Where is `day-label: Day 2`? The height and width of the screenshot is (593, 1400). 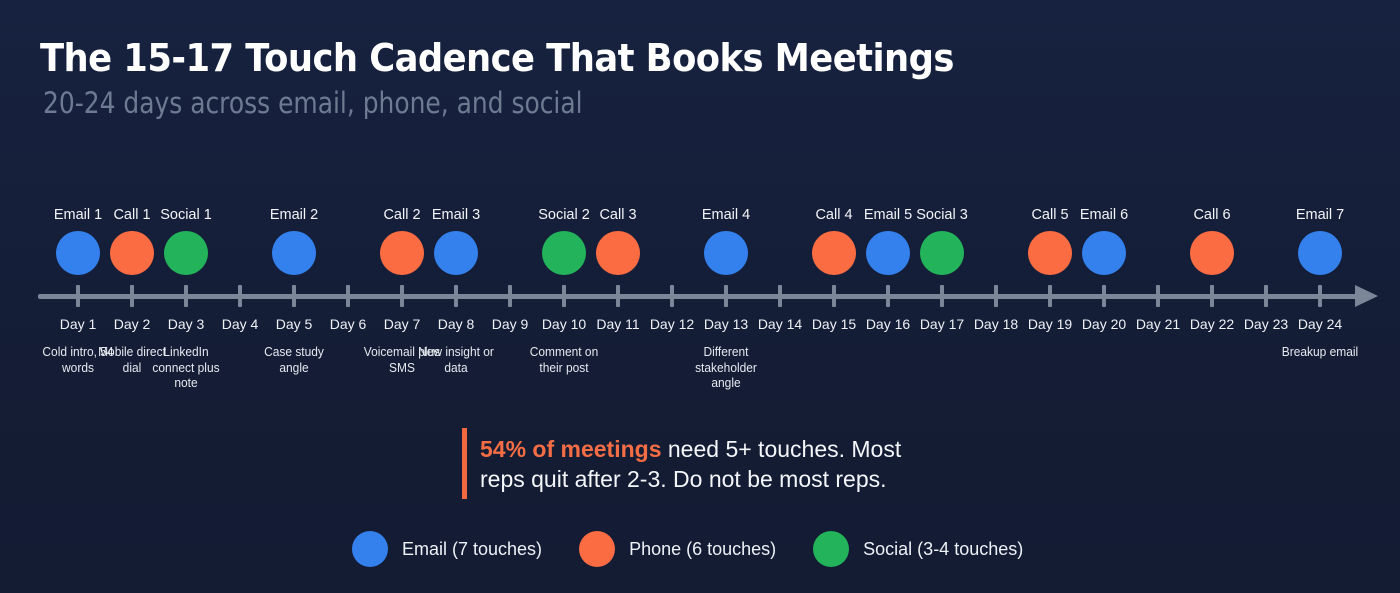 day-label: Day 2 is located at coordinates (132, 324).